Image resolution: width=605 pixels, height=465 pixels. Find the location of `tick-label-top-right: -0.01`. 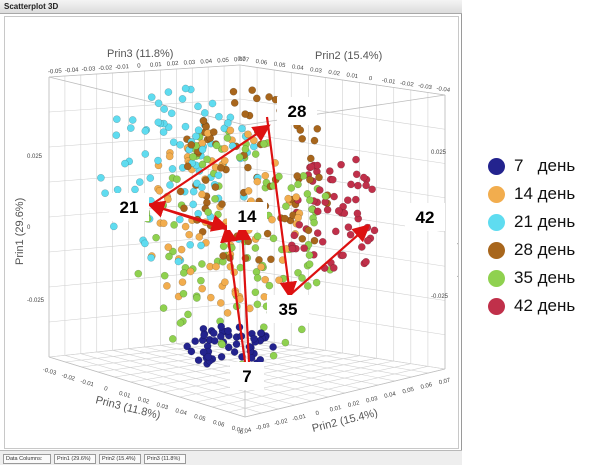

tick-label-top-right: -0.01 is located at coordinates (388, 82).